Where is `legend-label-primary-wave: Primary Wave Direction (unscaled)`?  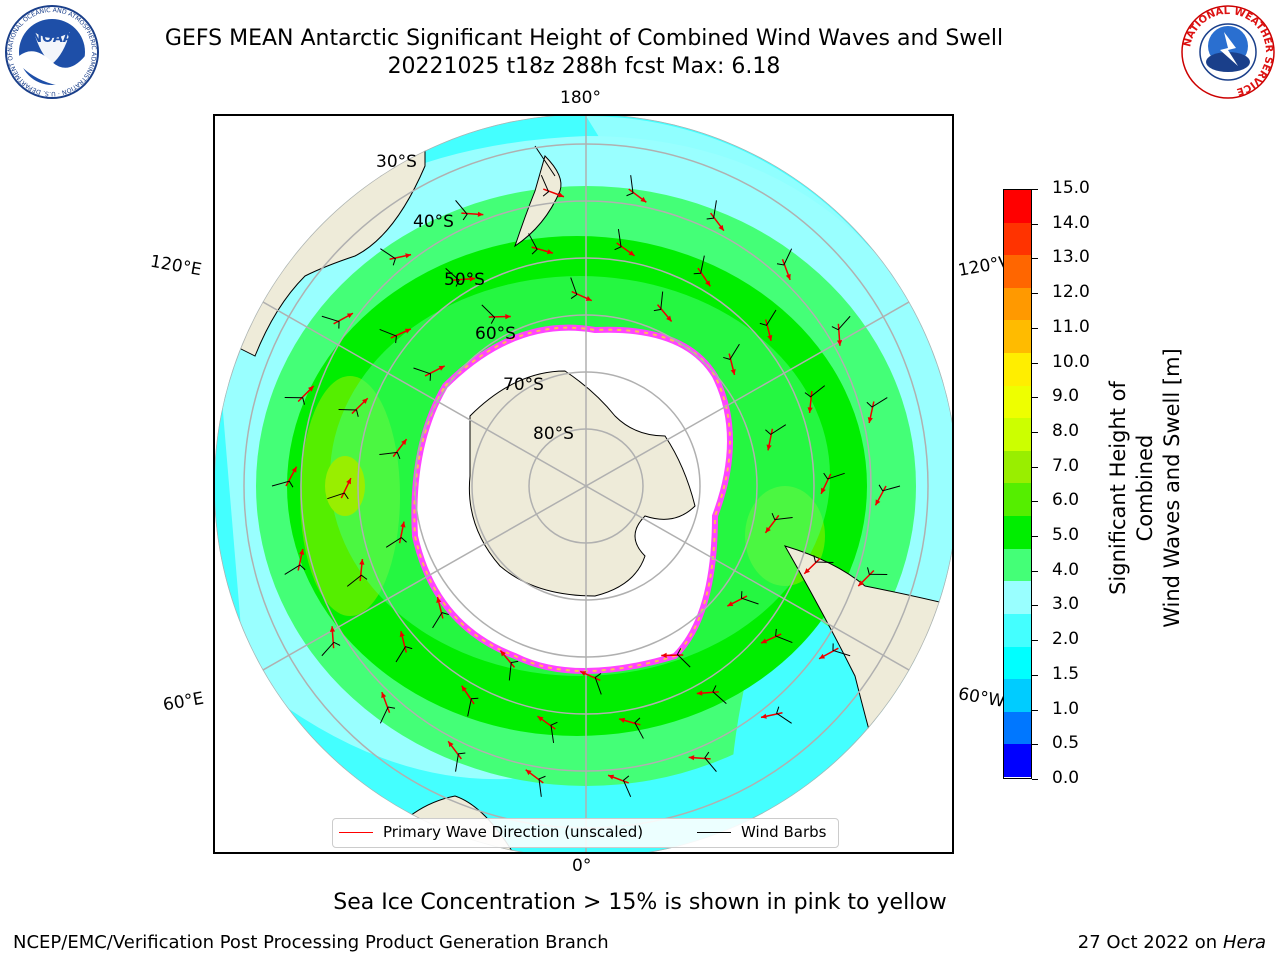 legend-label-primary-wave: Primary Wave Direction (unscaled) is located at coordinates (513, 832).